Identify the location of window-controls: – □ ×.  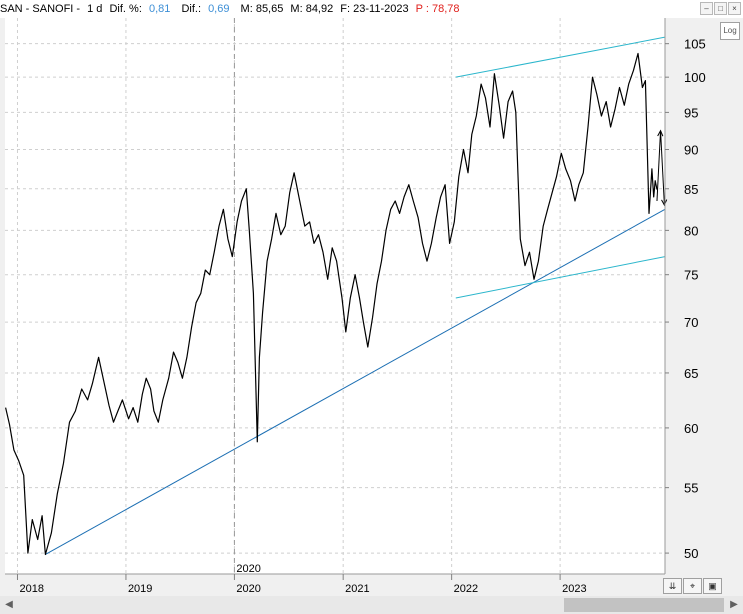
(720, 8).